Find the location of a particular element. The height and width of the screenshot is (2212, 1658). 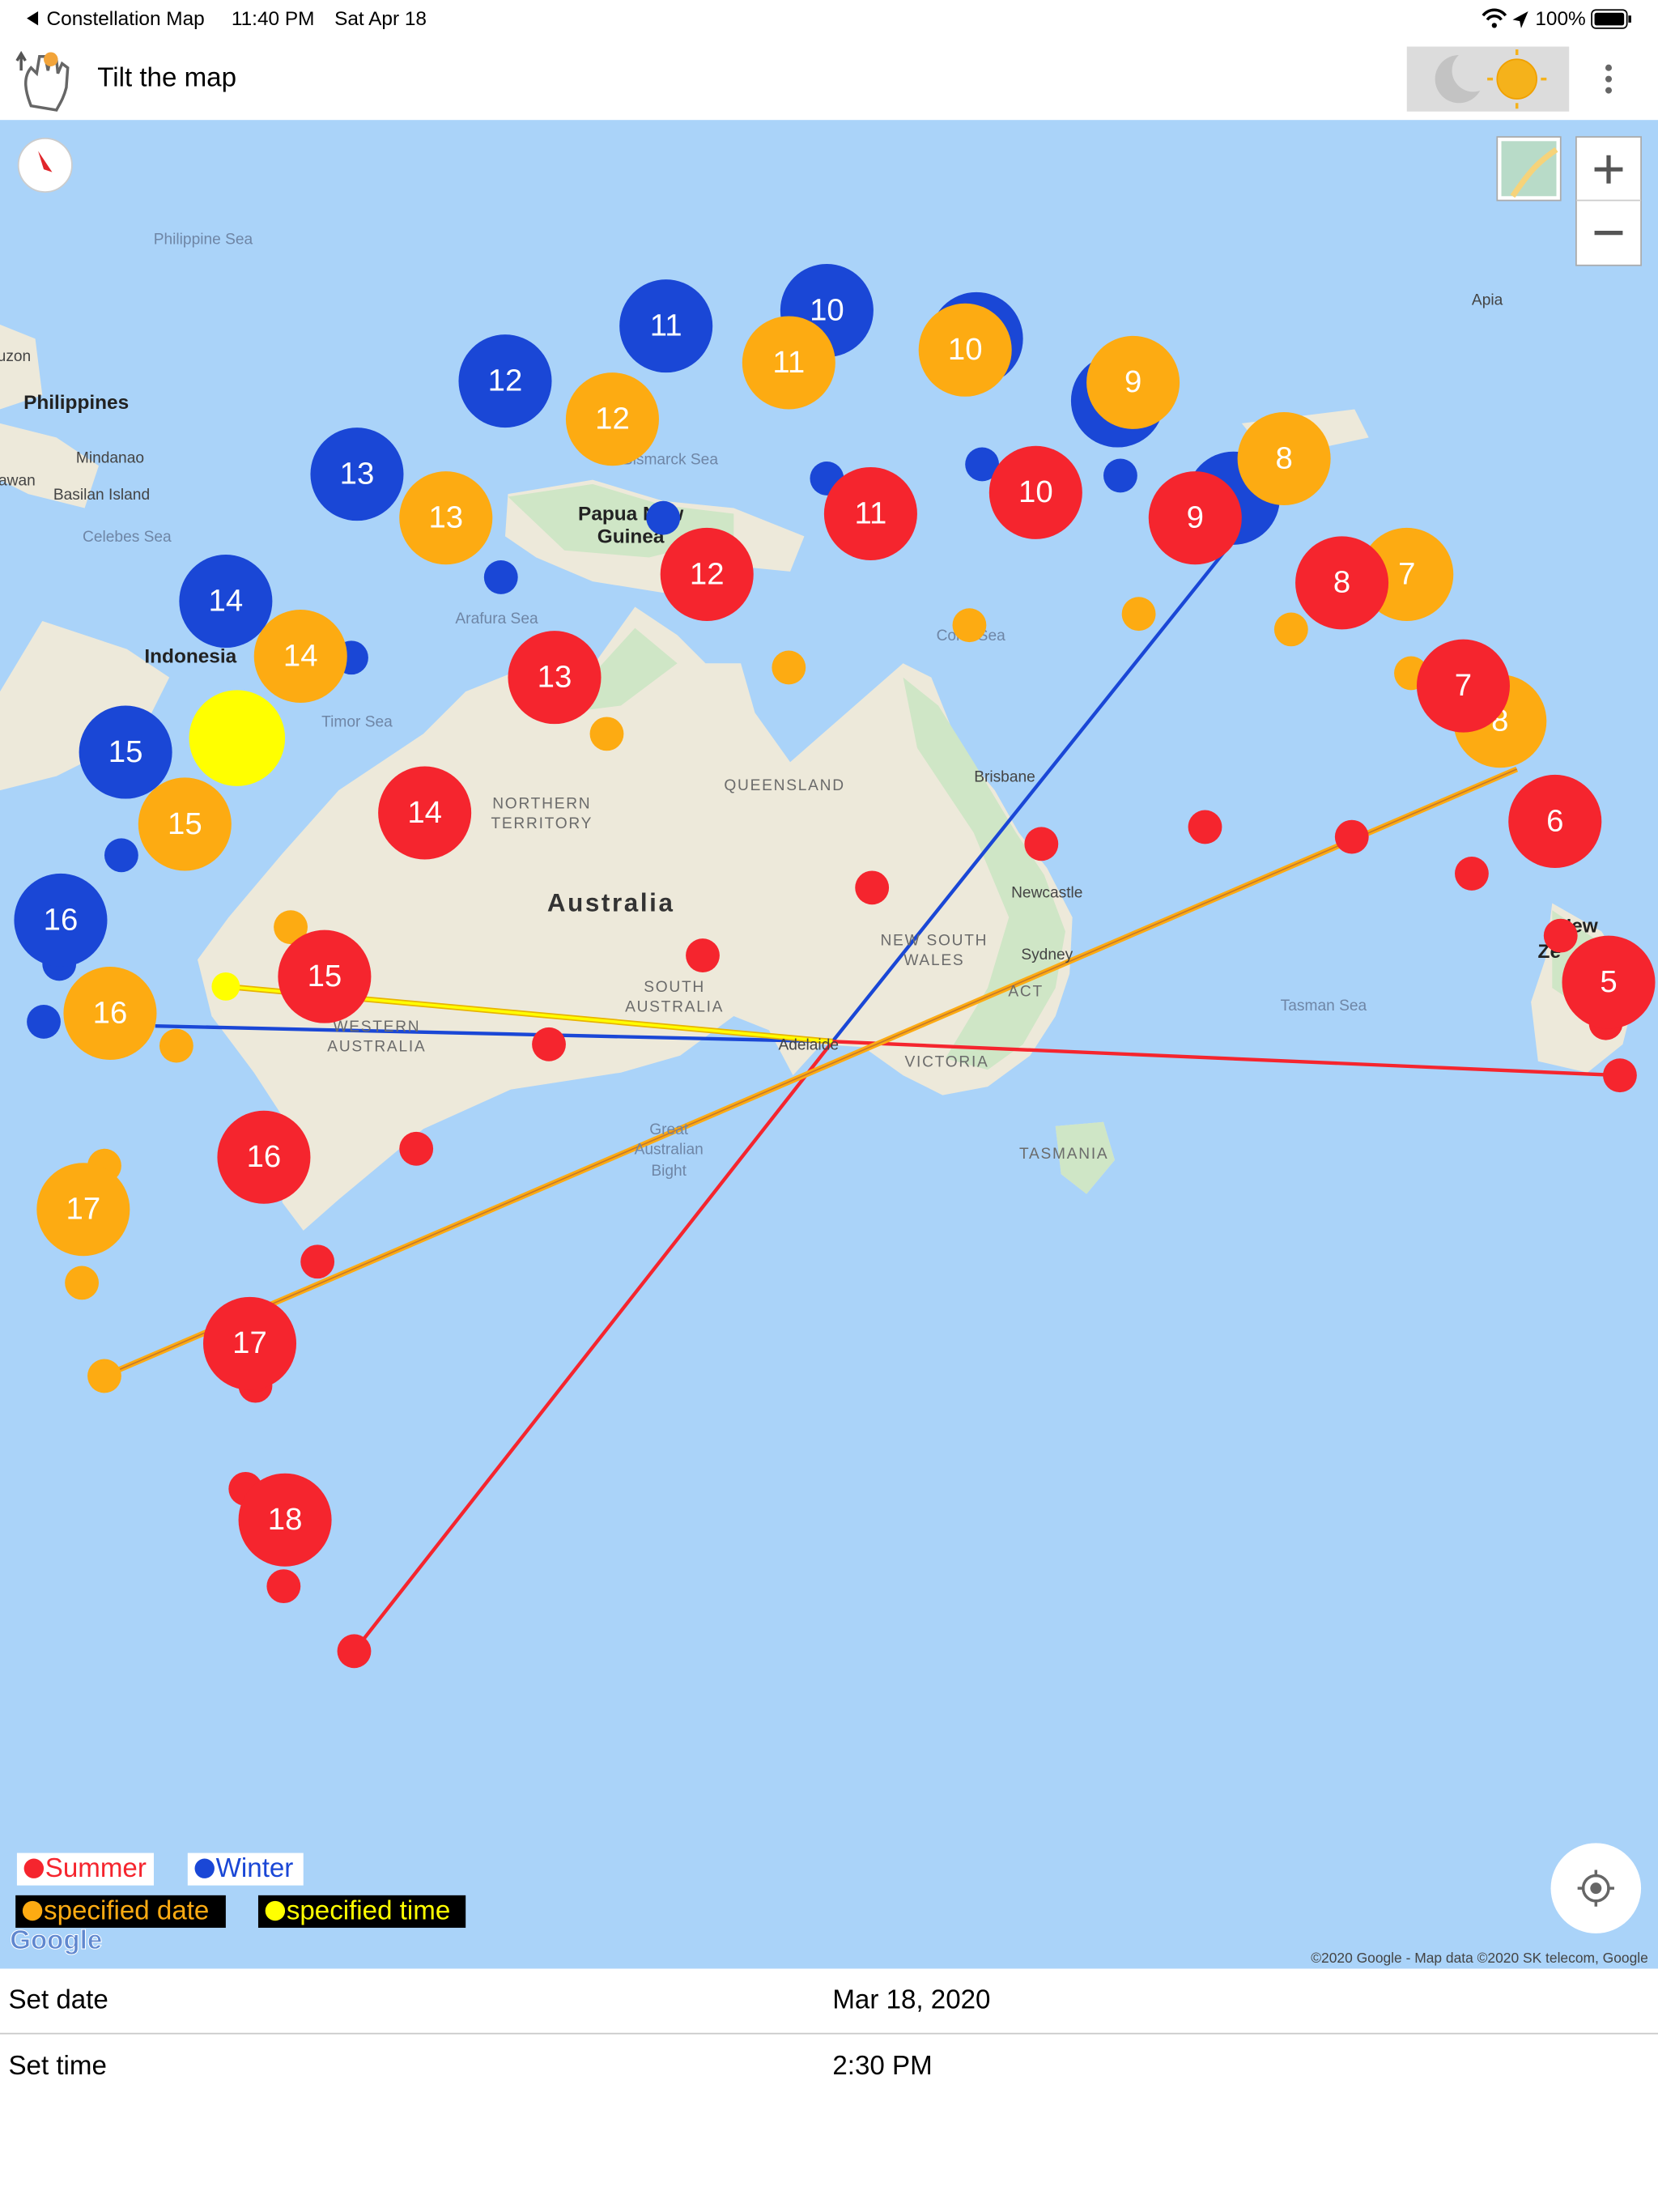

battery-outline is located at coordinates (1609, 19).